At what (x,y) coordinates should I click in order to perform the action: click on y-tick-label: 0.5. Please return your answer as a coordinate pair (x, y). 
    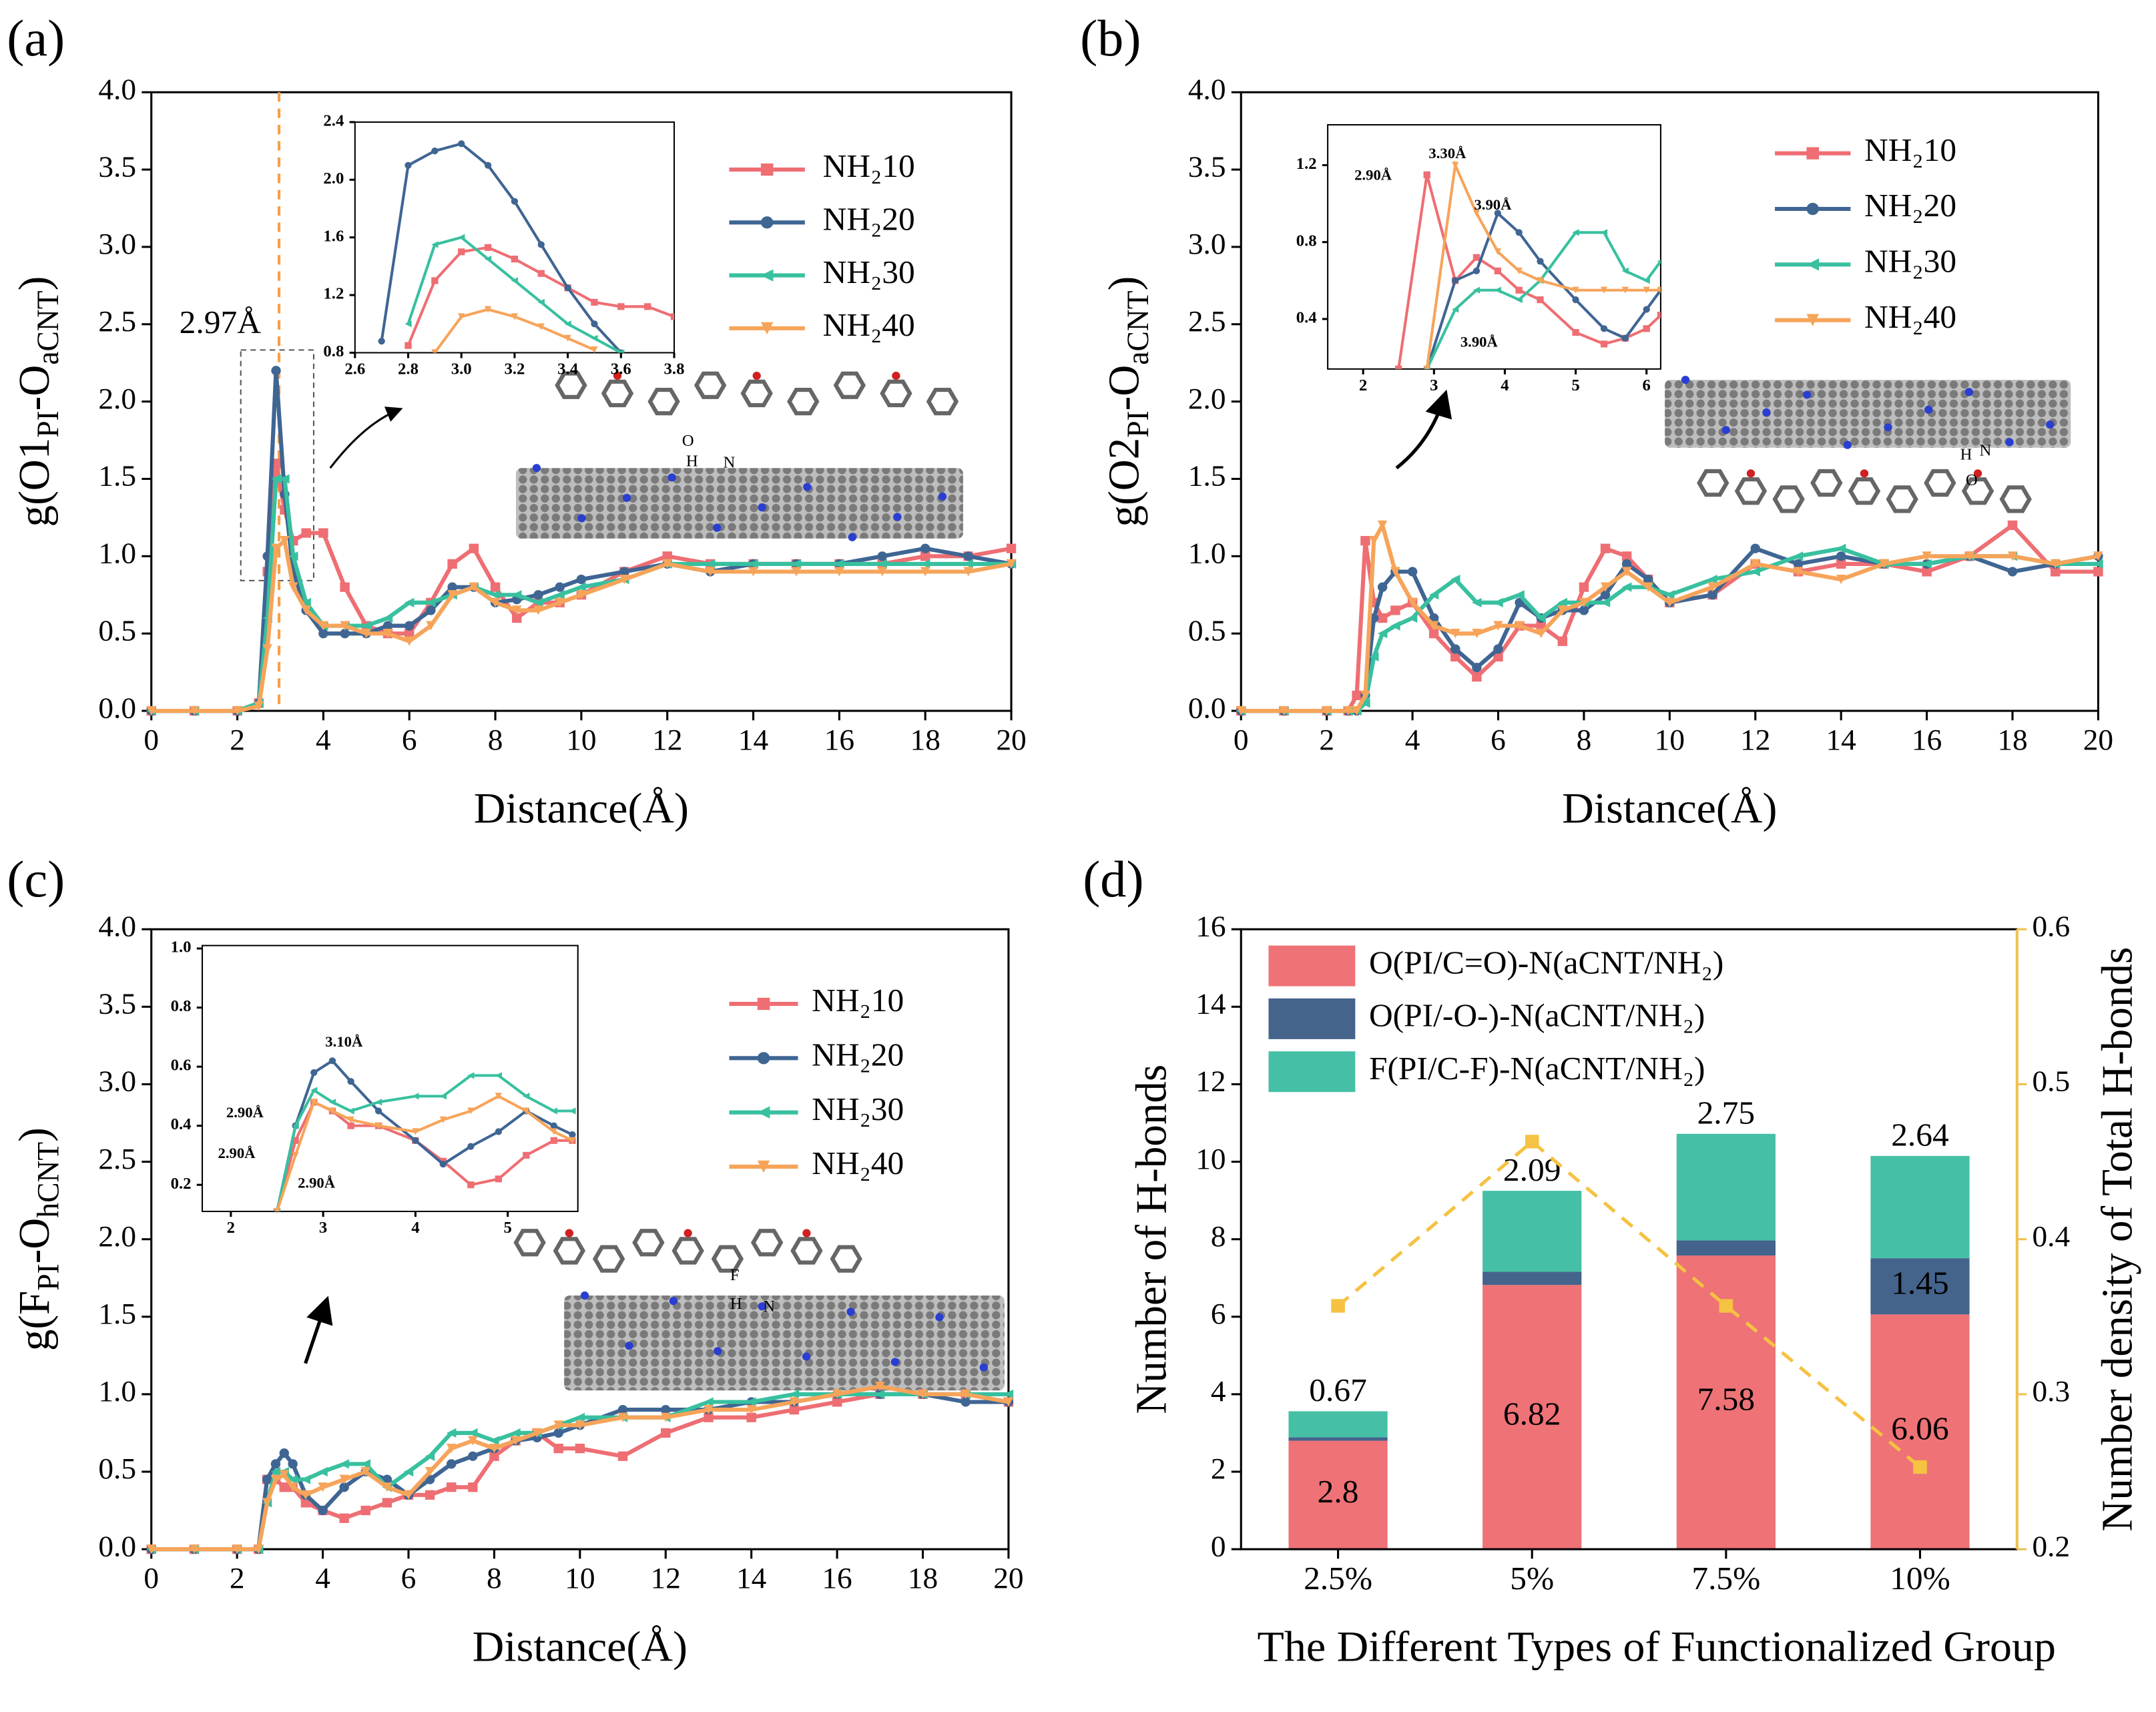
    Looking at the image, I should click on (117, 631).